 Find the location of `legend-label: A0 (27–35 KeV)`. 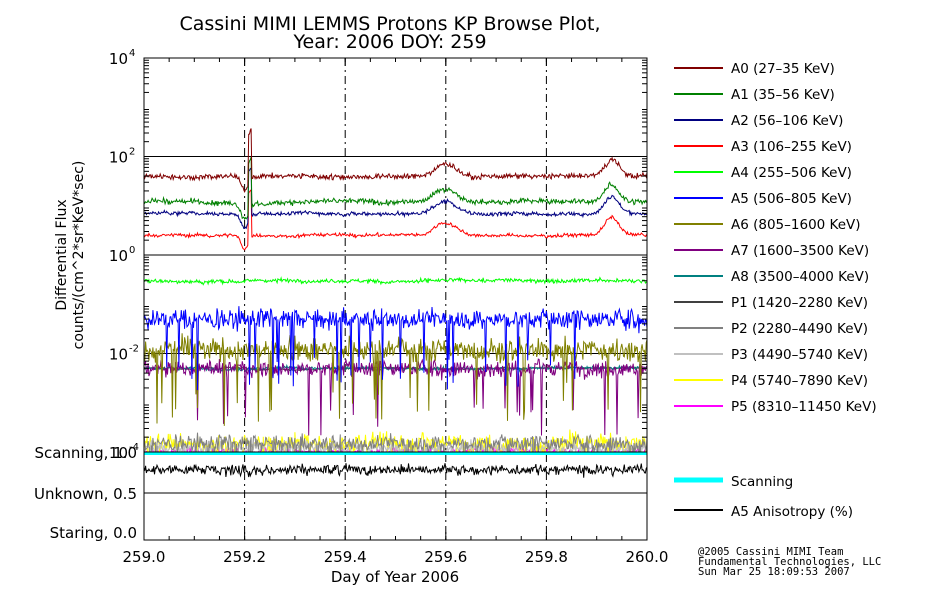

legend-label: A0 (27–35 KeV) is located at coordinates (783, 69).